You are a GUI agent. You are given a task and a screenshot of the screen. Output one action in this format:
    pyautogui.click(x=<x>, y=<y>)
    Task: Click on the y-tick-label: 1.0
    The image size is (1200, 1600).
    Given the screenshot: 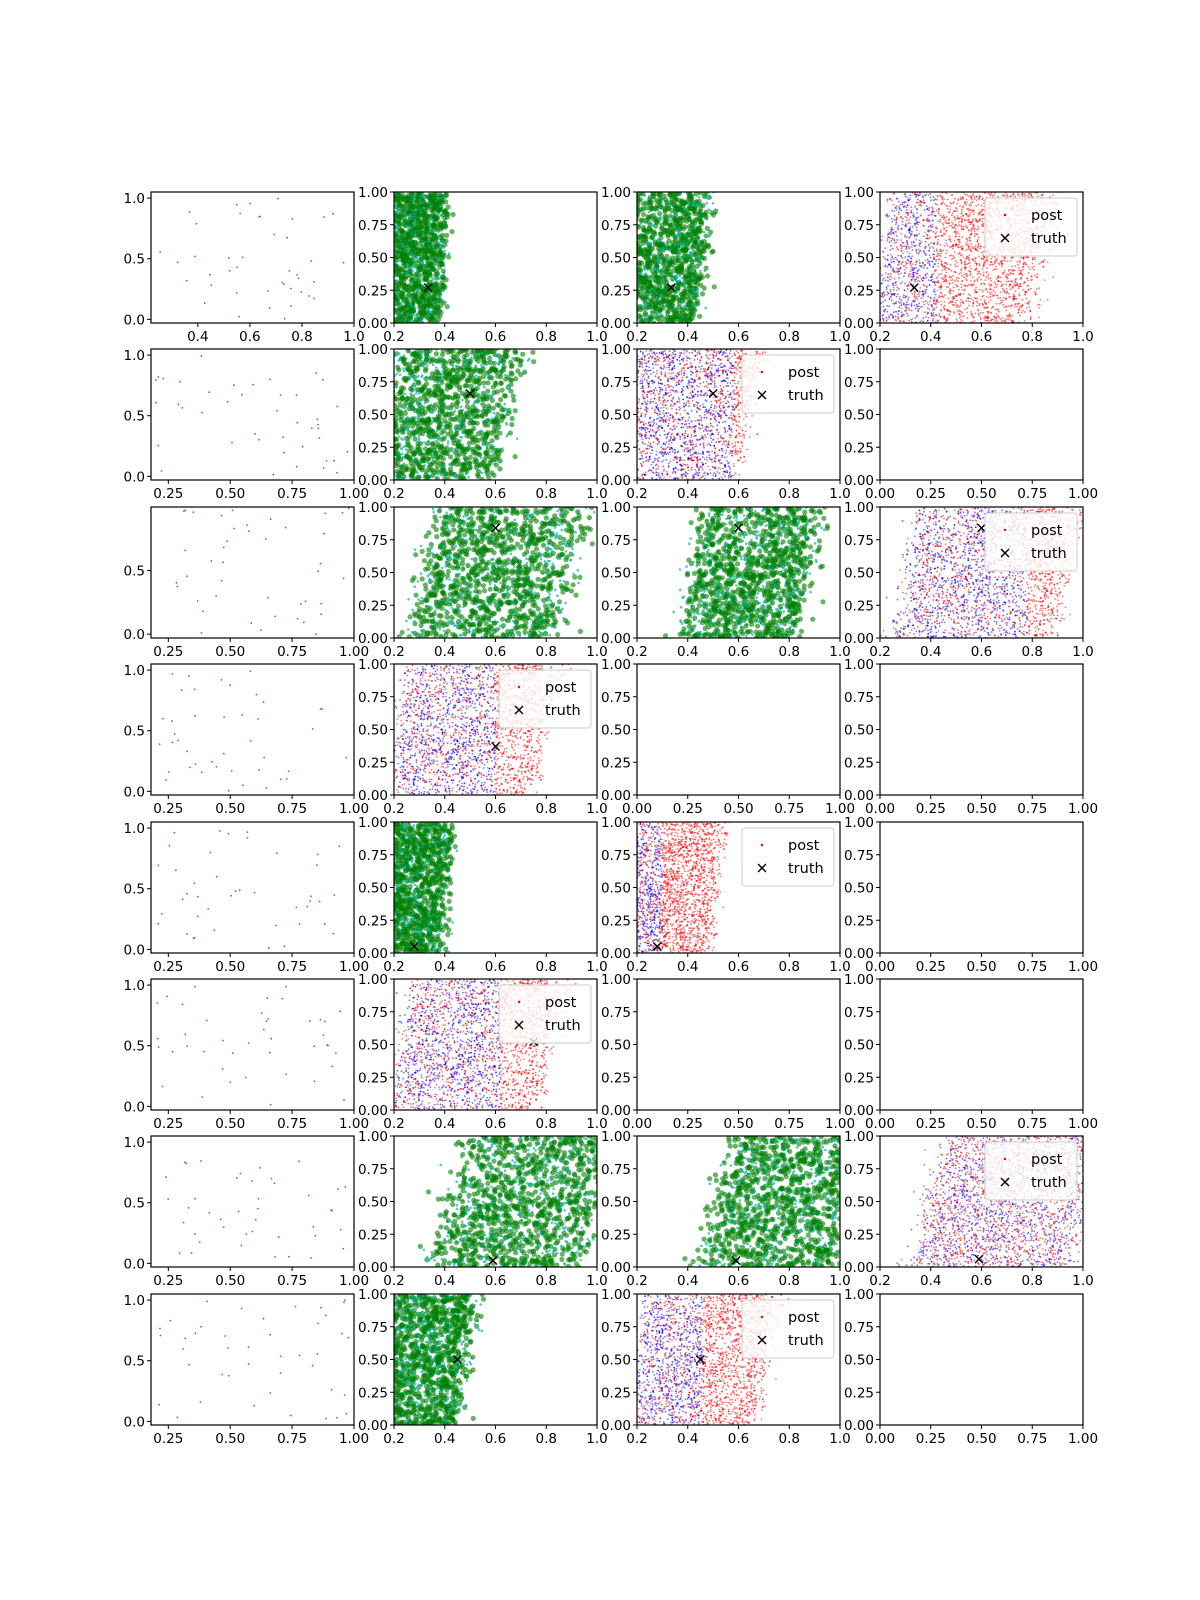 What is the action you would take?
    pyautogui.click(x=134, y=199)
    